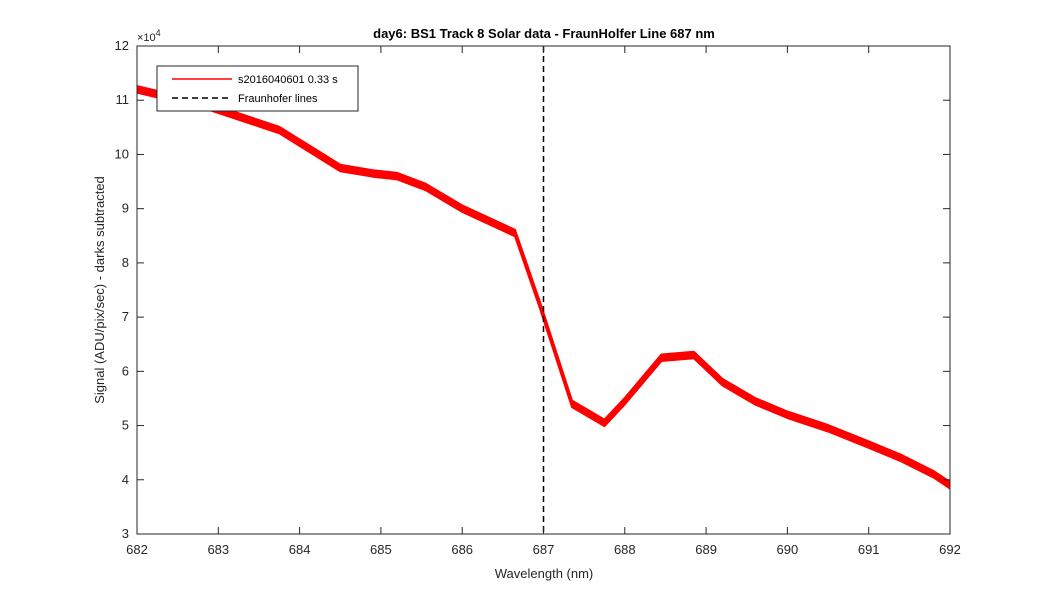  What do you see at coordinates (300, 549) in the screenshot?
I see `x-tick-label-2: 684` at bounding box center [300, 549].